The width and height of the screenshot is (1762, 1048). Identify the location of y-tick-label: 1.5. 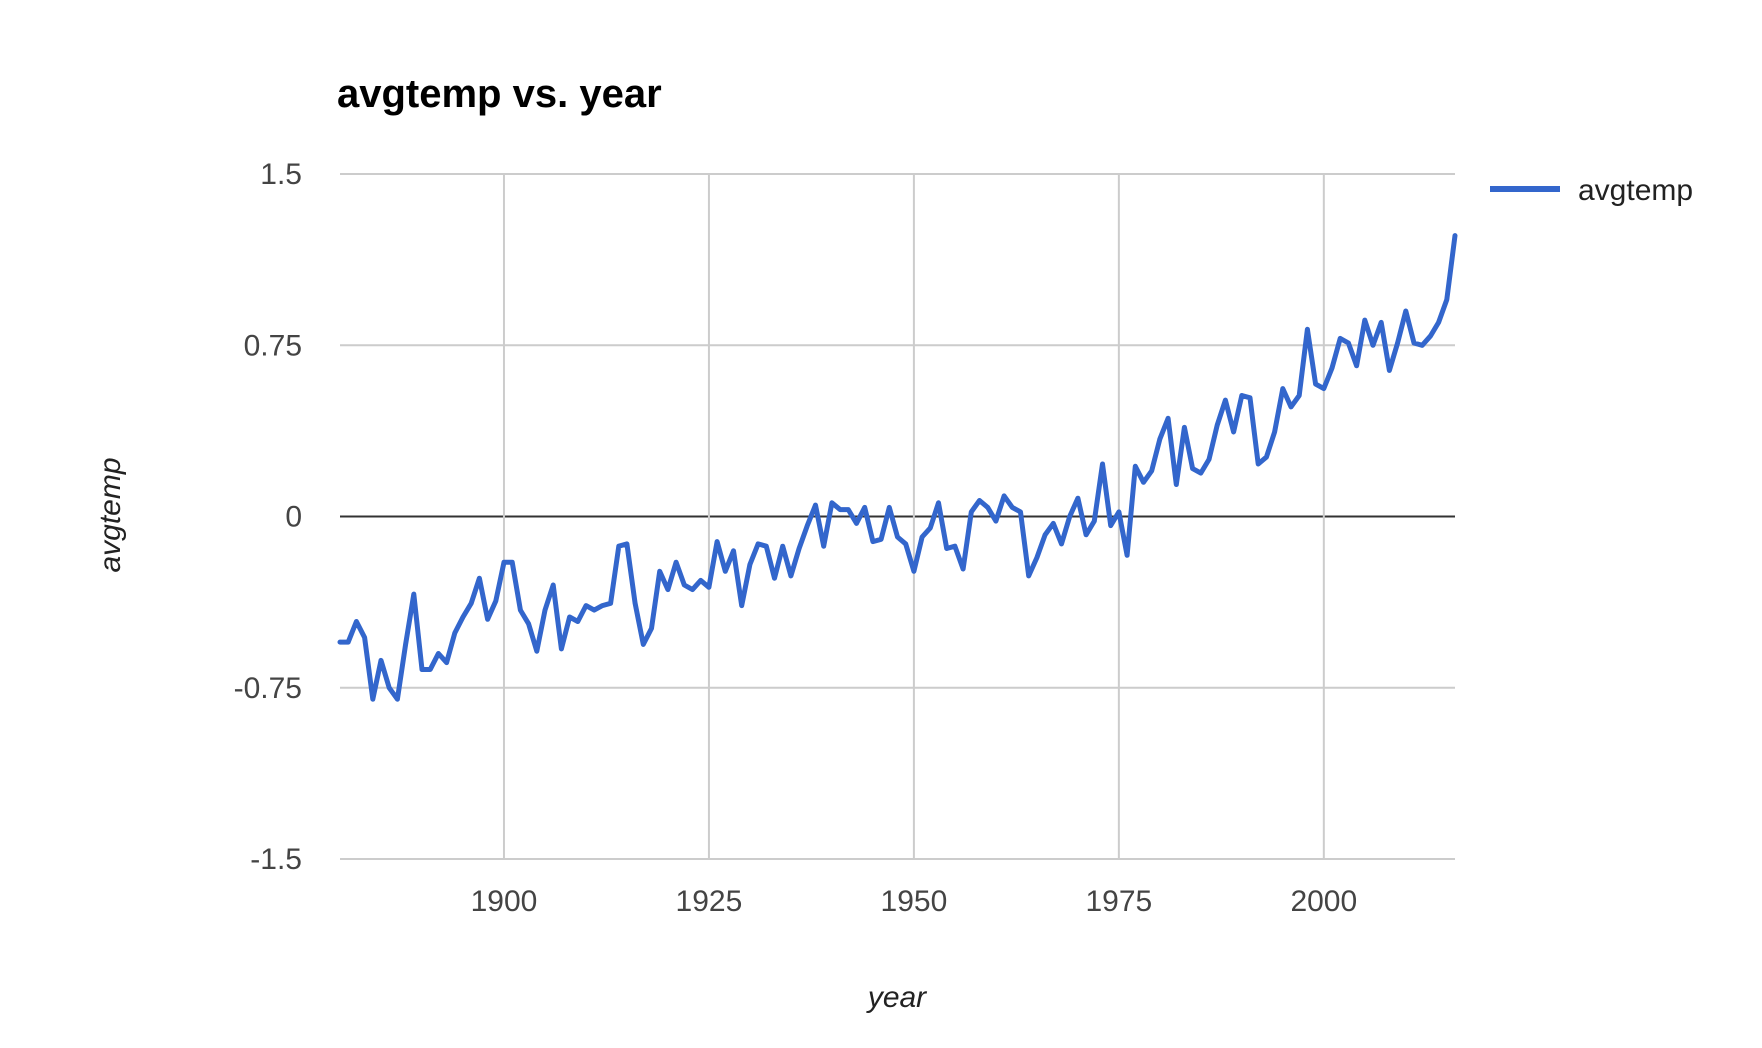
(281, 174).